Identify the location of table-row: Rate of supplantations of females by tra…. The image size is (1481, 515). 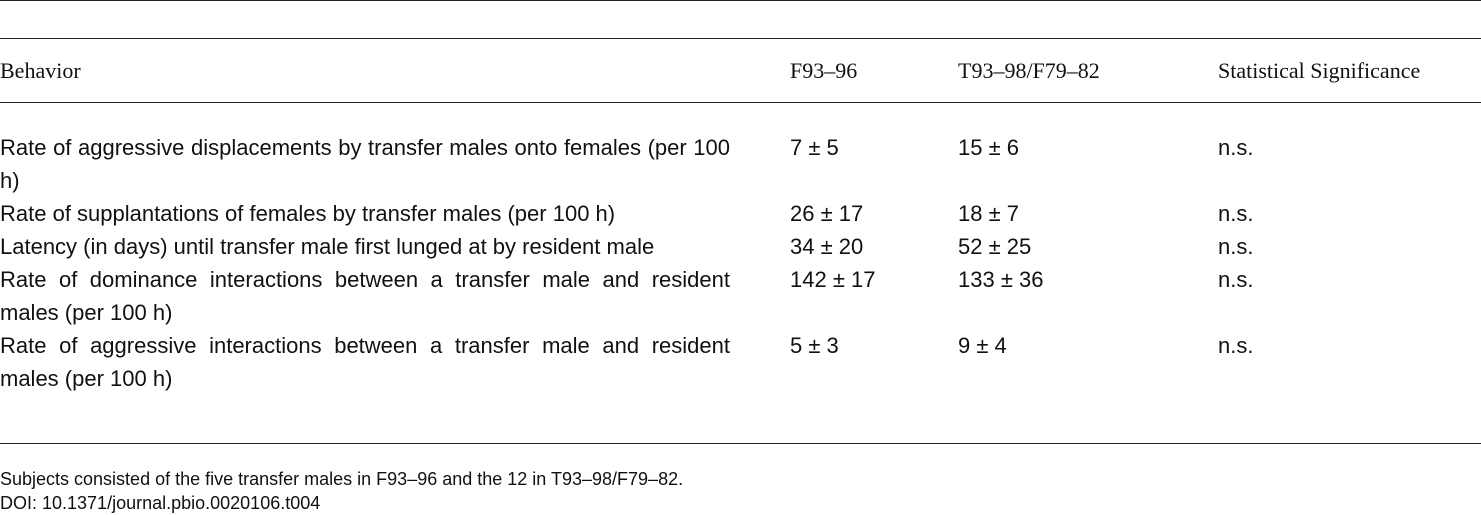
(740, 213).